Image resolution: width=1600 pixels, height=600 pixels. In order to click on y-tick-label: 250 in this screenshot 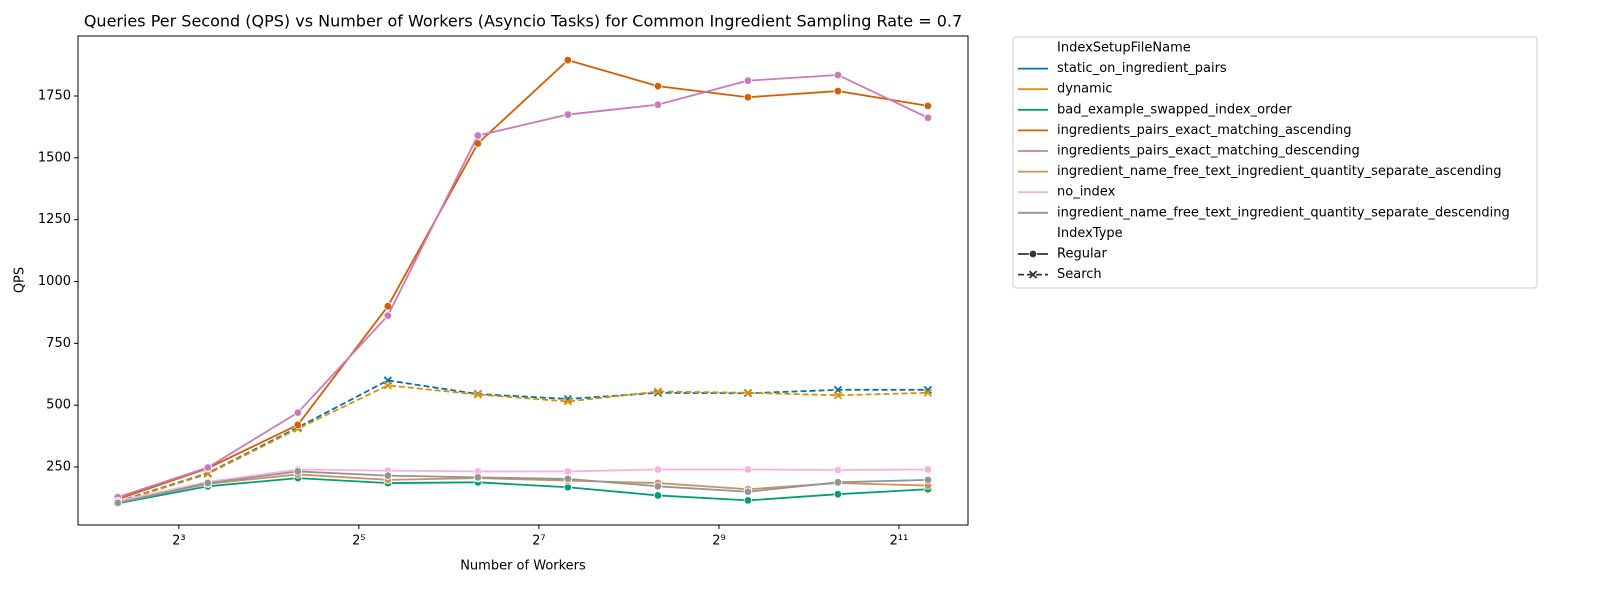, I will do `click(58, 467)`.